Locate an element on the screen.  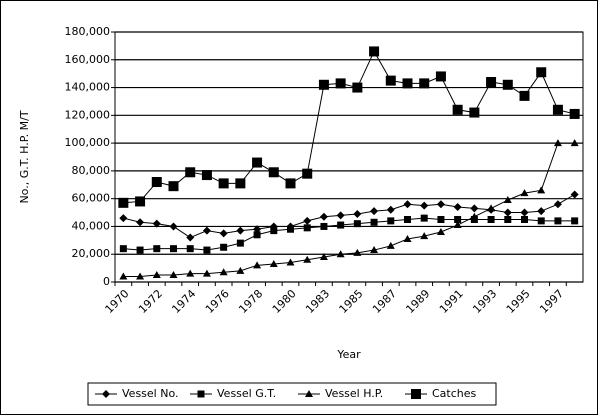
y-tick-label: 160,000 is located at coordinates (88, 59).